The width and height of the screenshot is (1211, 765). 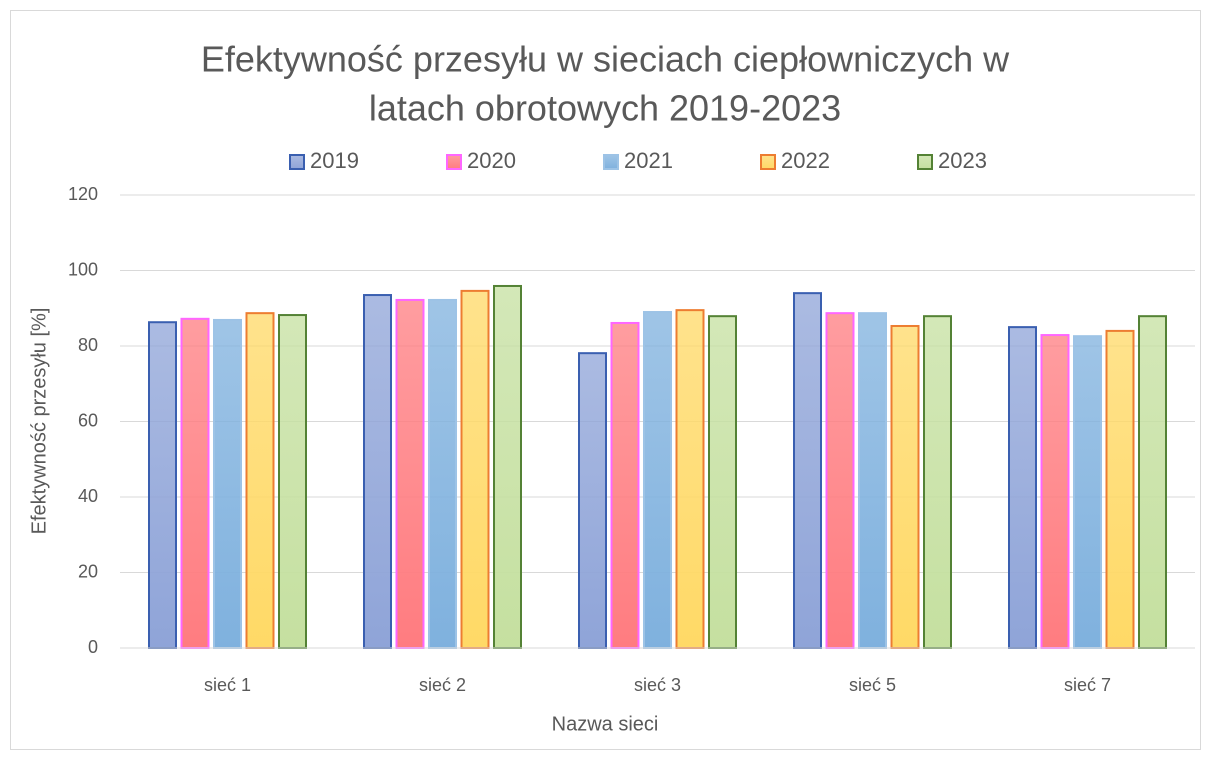 What do you see at coordinates (93, 647) in the screenshot?
I see `y-tick-label: 0` at bounding box center [93, 647].